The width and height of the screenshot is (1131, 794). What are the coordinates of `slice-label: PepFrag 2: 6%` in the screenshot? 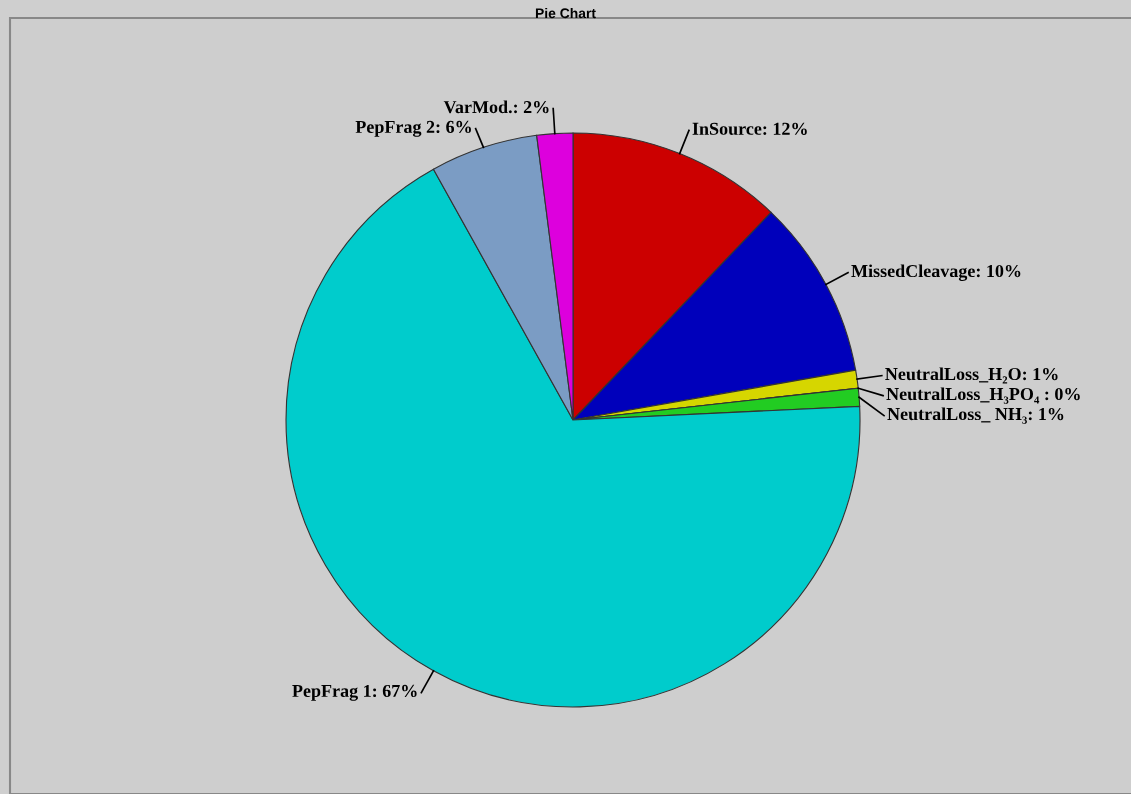 It's located at (413, 128).